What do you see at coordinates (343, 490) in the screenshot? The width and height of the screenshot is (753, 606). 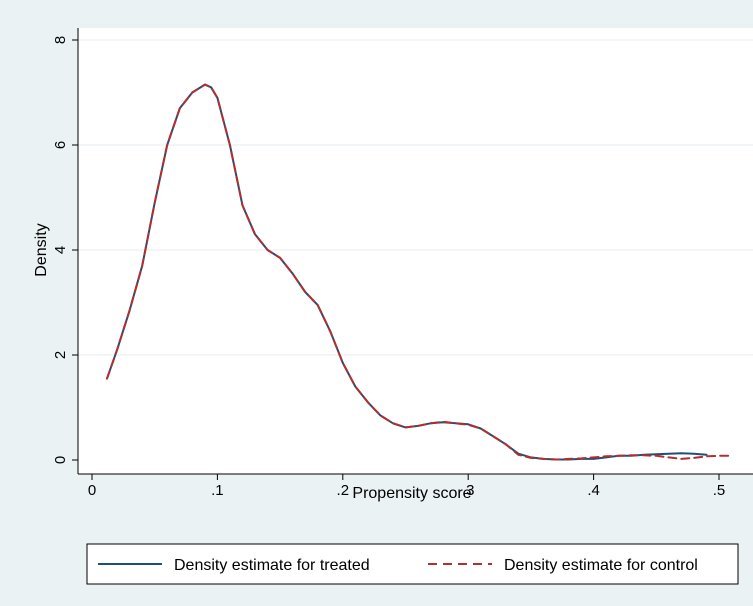 I see `x-tick-label-2: .2` at bounding box center [343, 490].